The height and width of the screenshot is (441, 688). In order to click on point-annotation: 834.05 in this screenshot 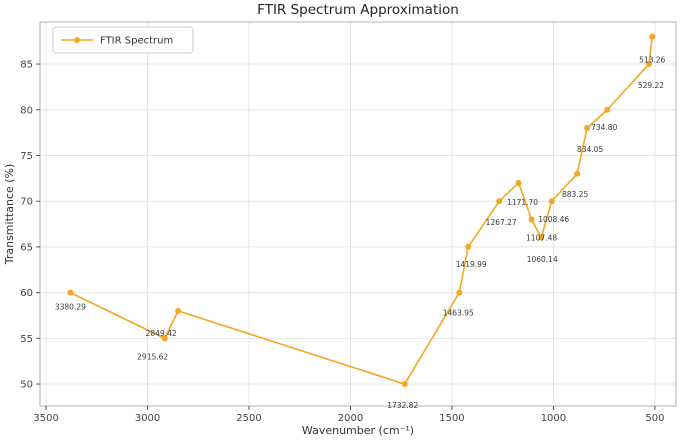, I will do `click(590, 149)`.